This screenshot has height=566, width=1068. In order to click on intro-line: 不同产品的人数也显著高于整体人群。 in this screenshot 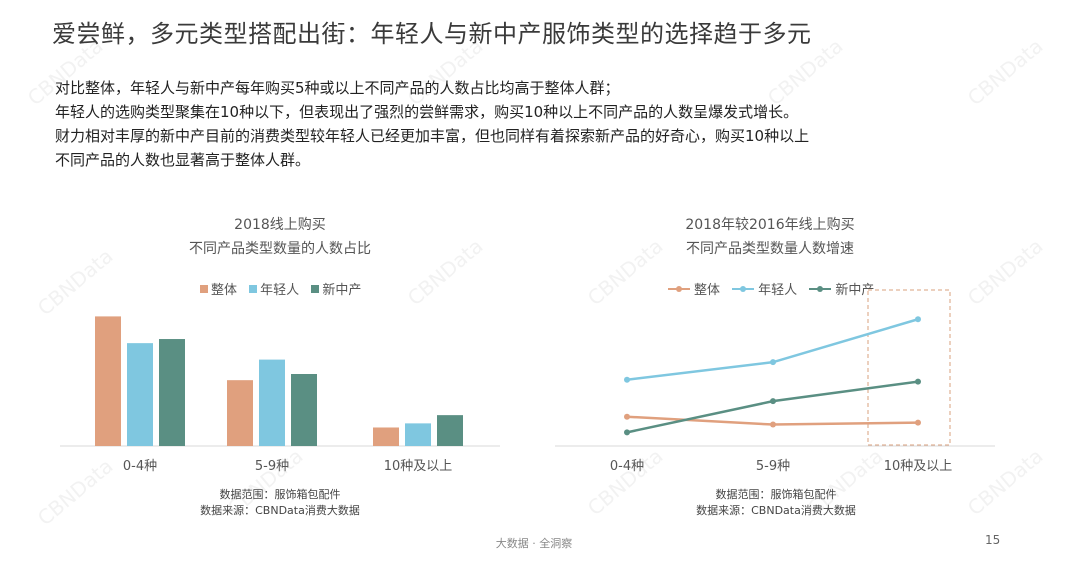, I will do `click(183, 160)`.